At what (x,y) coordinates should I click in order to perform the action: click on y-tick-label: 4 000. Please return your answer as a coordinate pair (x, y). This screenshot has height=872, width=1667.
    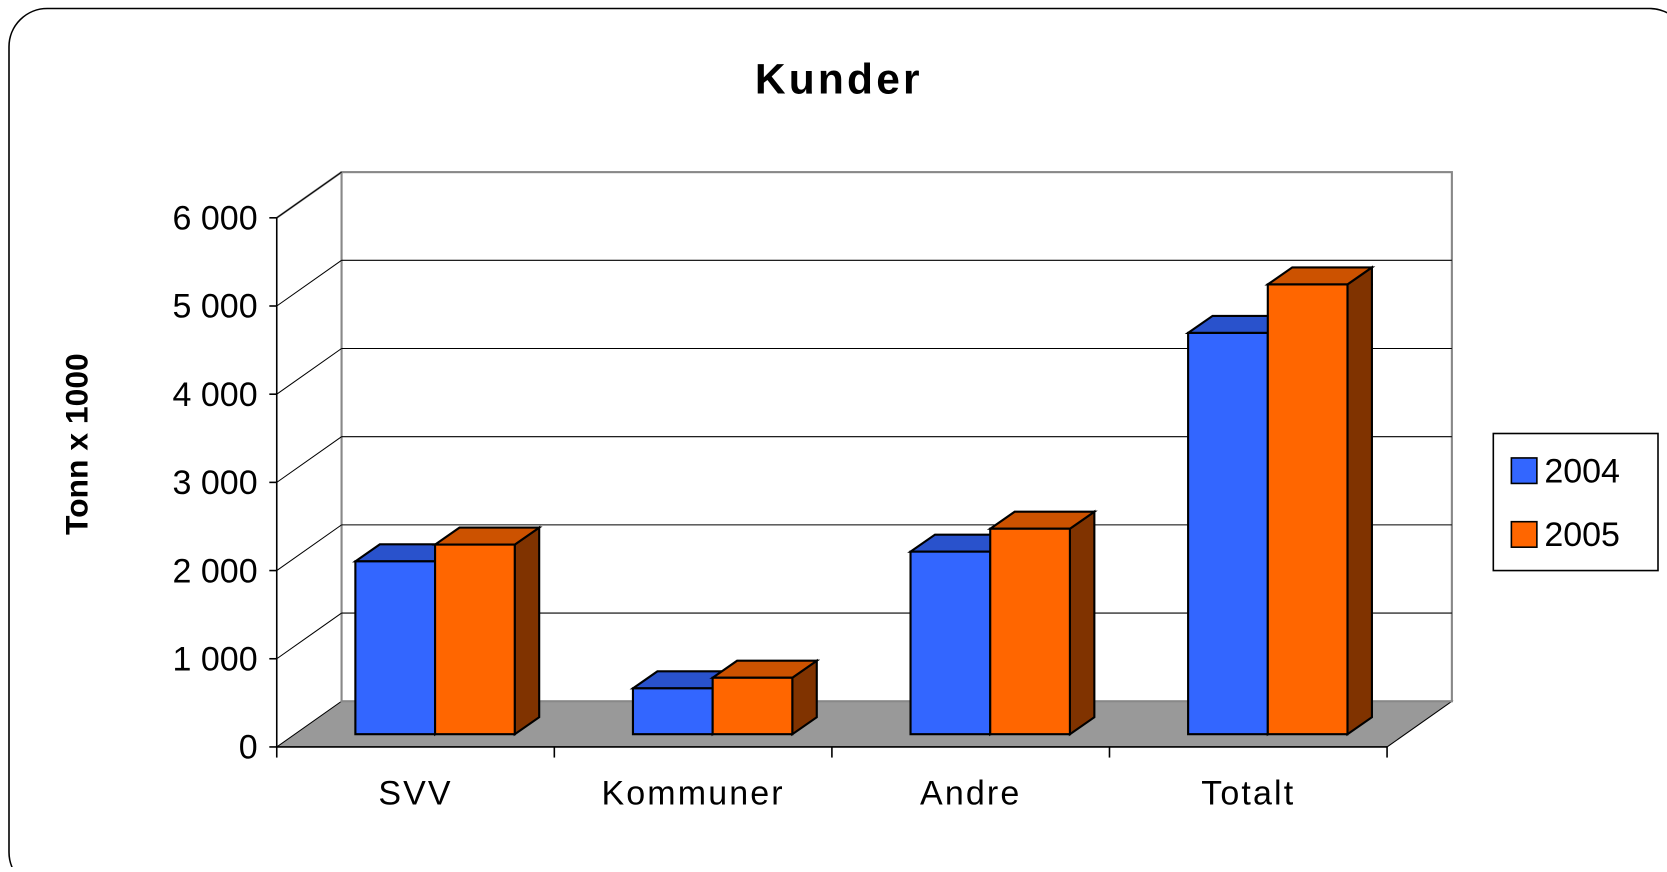
    Looking at the image, I should click on (215, 395).